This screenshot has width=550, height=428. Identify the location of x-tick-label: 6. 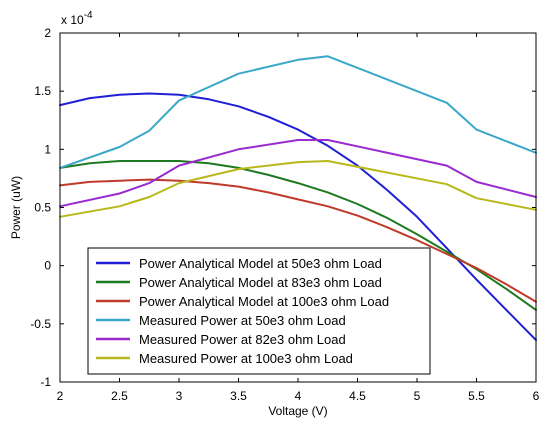
(536, 396).